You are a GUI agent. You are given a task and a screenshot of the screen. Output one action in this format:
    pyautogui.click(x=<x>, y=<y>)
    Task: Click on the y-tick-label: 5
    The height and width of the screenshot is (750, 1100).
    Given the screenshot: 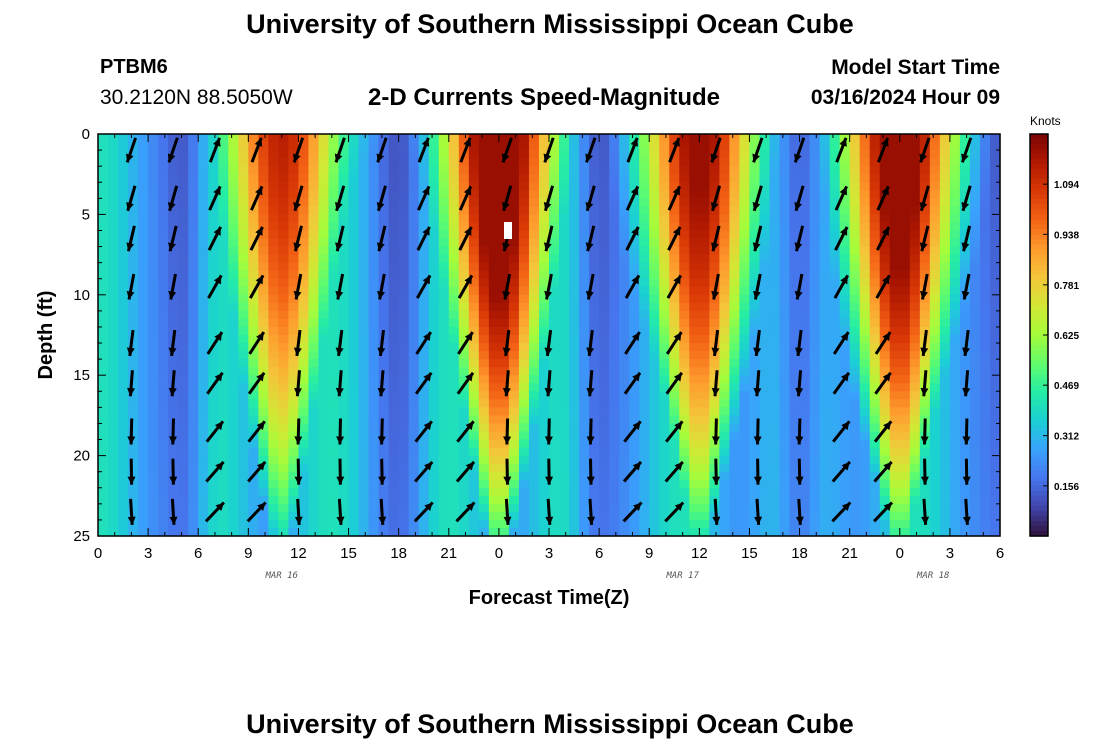 What is the action you would take?
    pyautogui.click(x=86, y=214)
    